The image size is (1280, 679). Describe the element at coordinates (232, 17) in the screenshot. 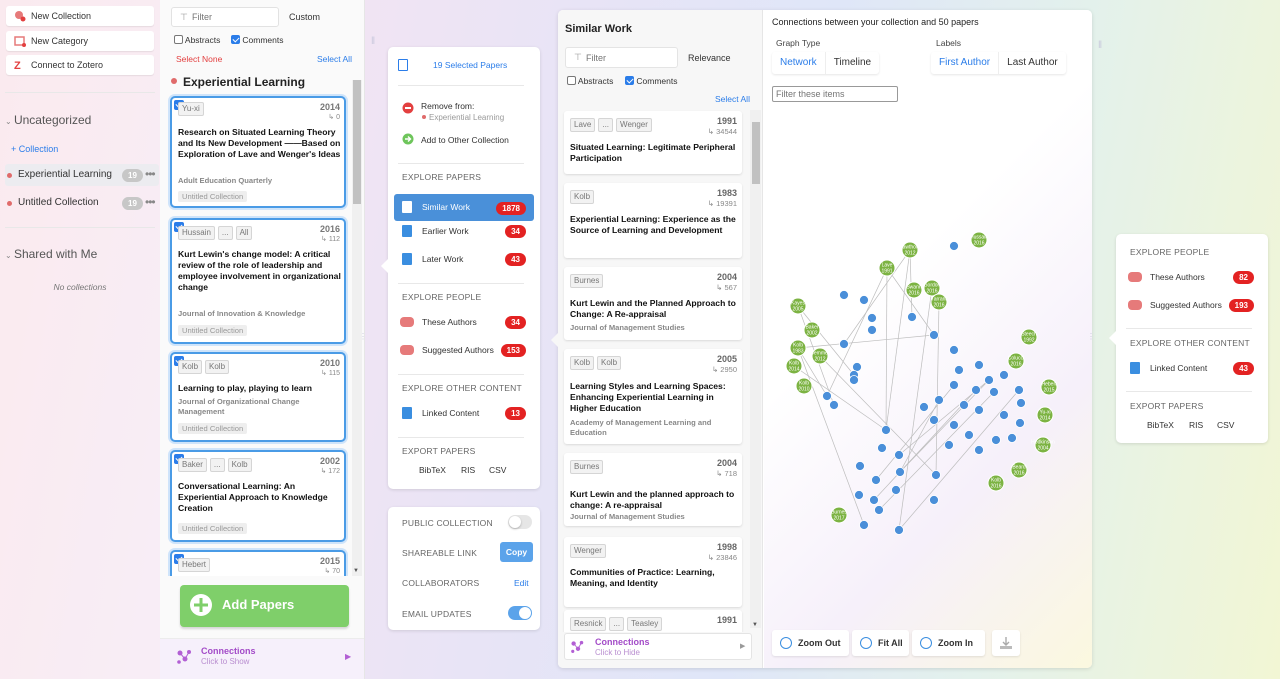

I see `filter-input` at that location.